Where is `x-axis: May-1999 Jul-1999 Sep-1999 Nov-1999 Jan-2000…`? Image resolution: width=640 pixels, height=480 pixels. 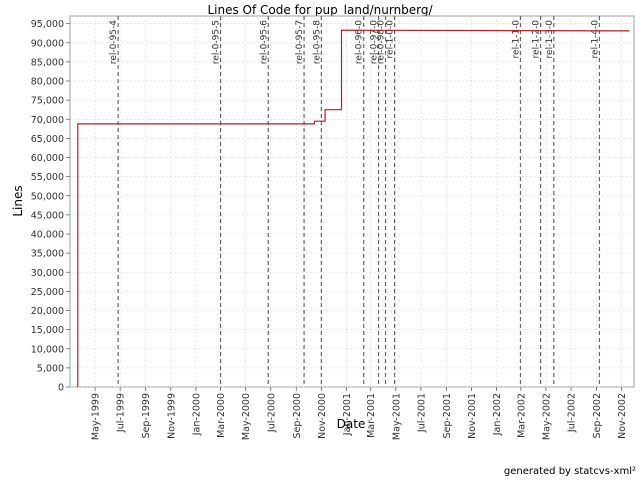 x-axis: May-1999 Jul-1999 Sep-1999 Nov-1999 Jan-2000… is located at coordinates (359, 413).